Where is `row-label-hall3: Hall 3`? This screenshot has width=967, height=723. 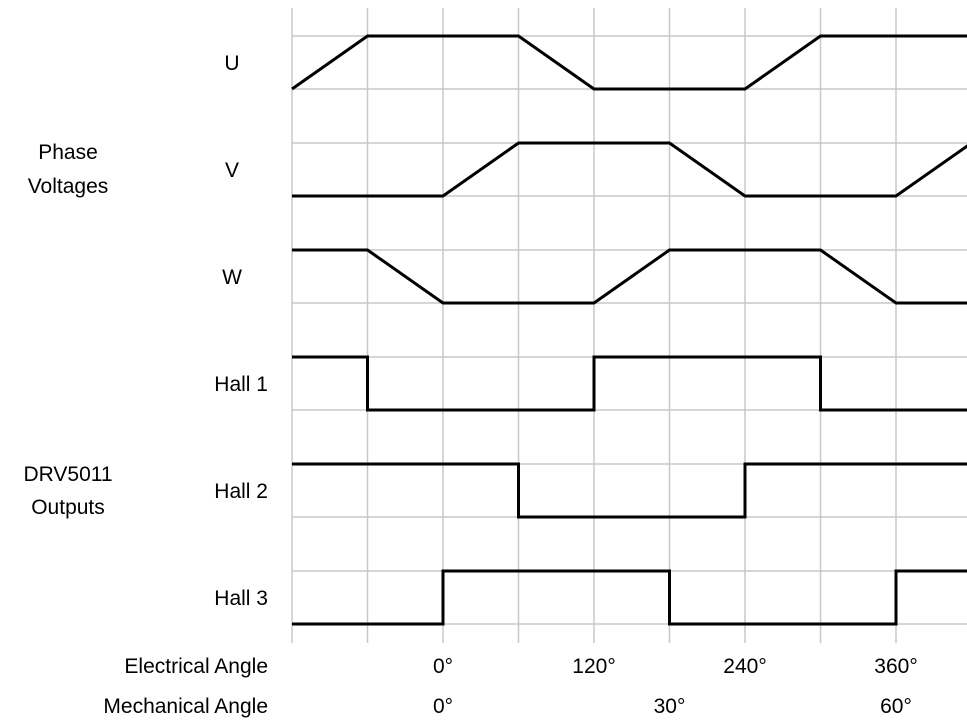
row-label-hall3: Hall 3 is located at coordinates (241, 598).